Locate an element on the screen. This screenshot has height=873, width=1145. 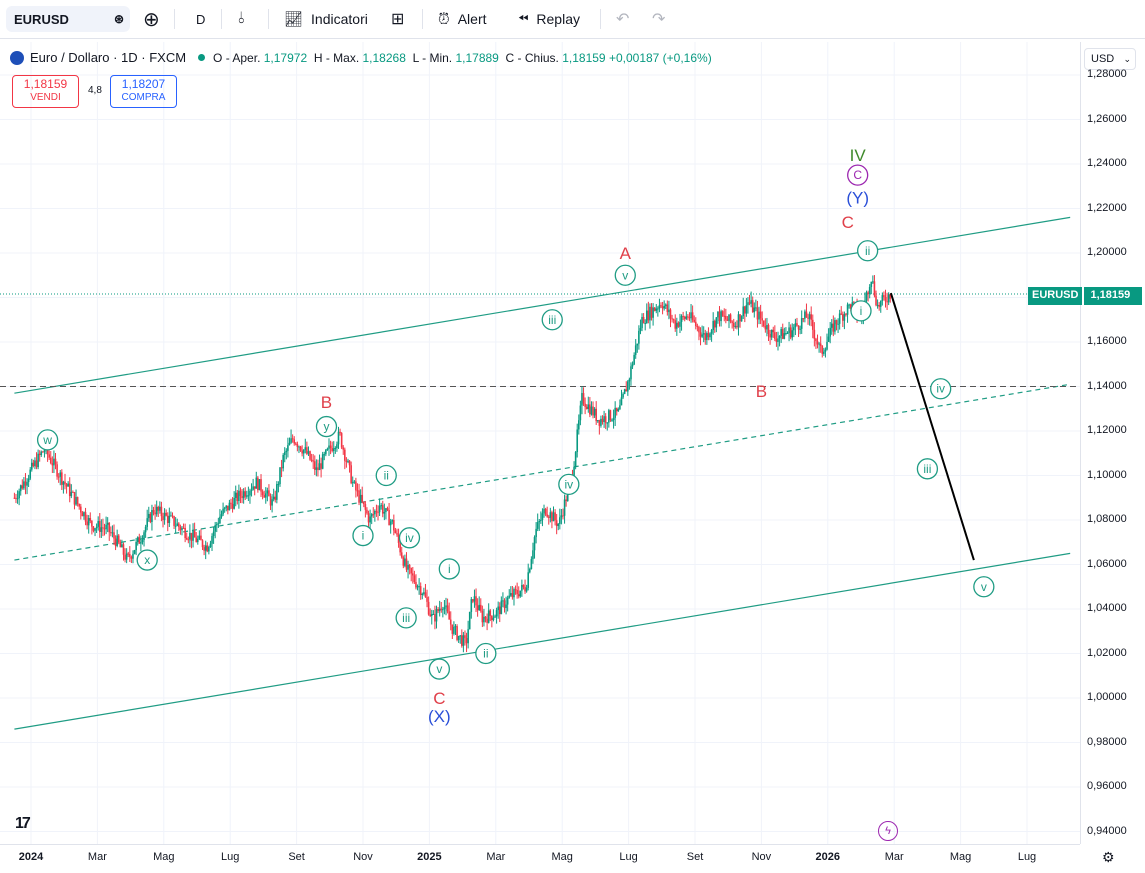
undo-icon: ↶ is located at coordinates (623, 19).